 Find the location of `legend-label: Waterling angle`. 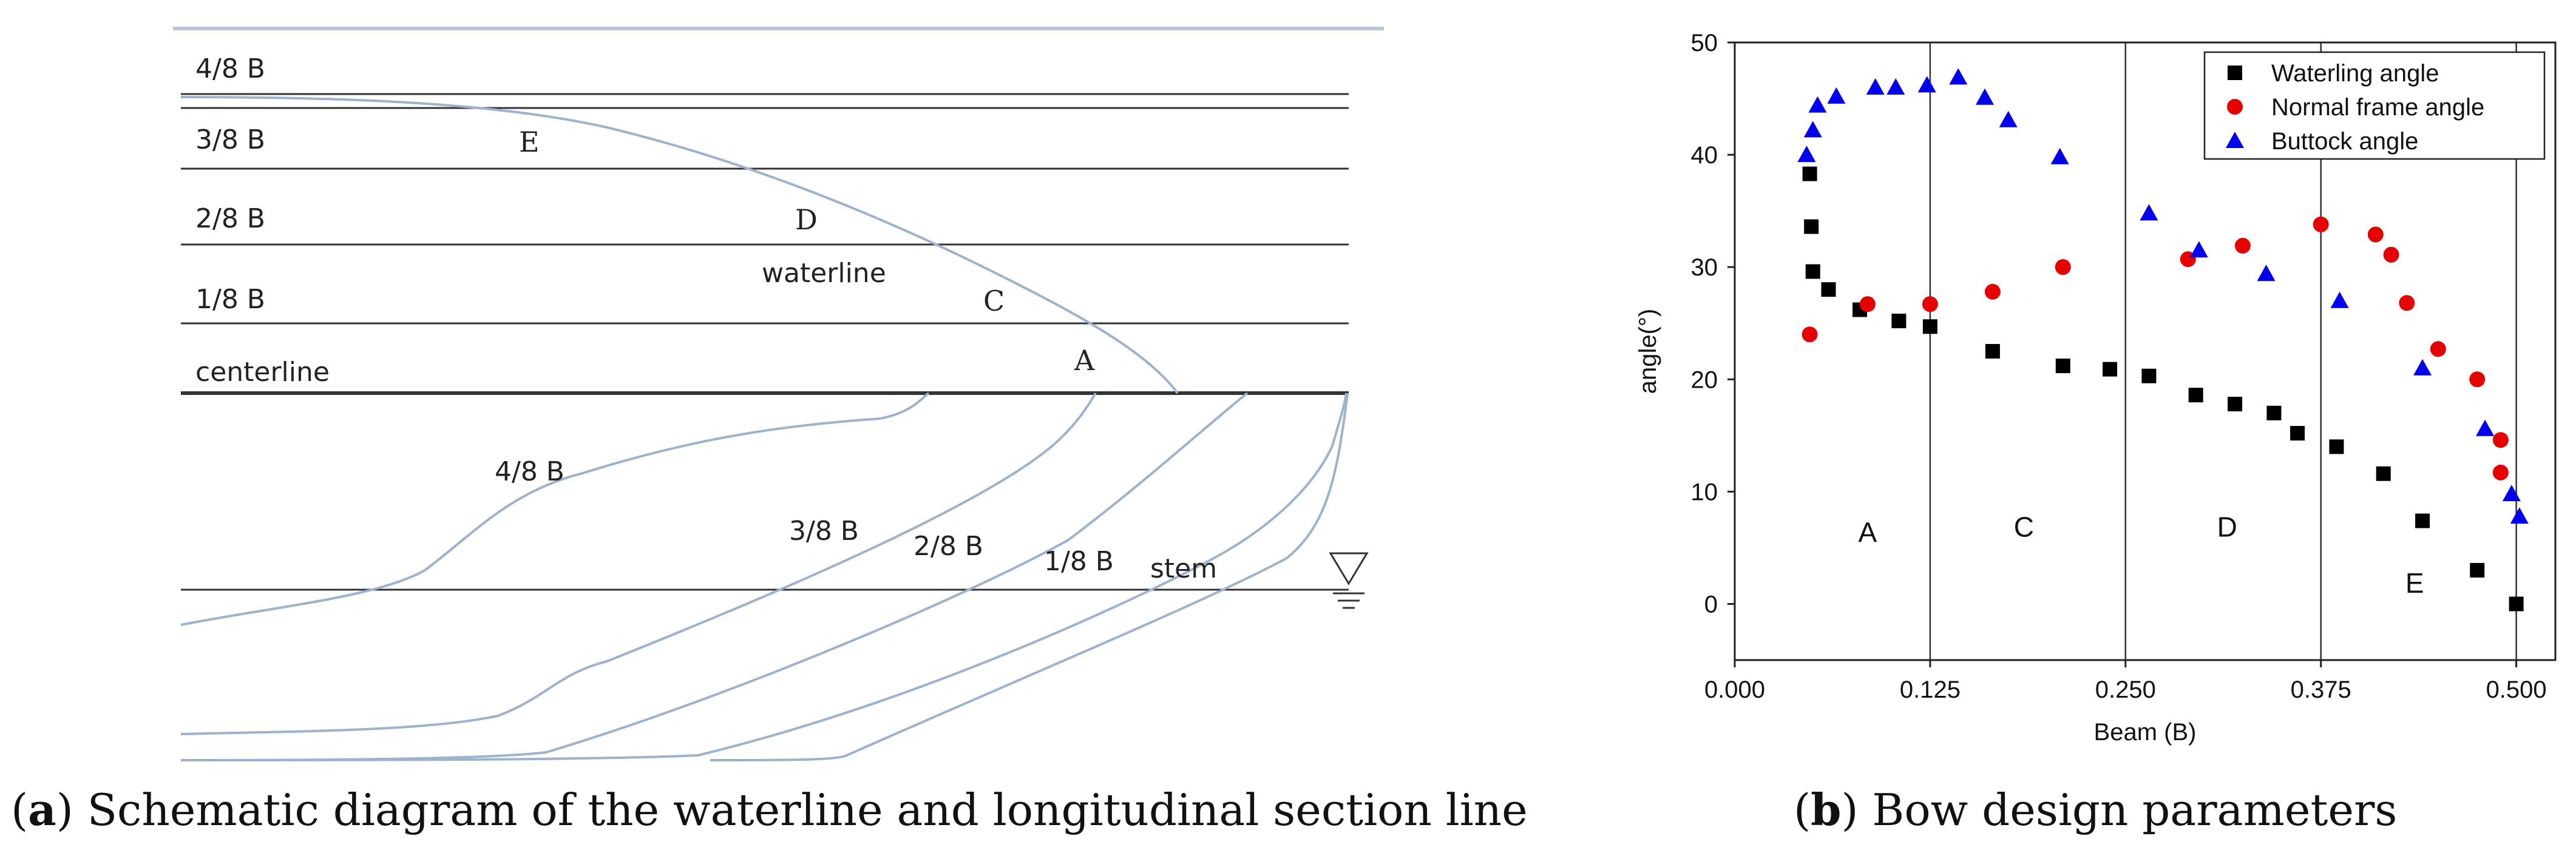

legend-label: Waterling angle is located at coordinates (2355, 73).